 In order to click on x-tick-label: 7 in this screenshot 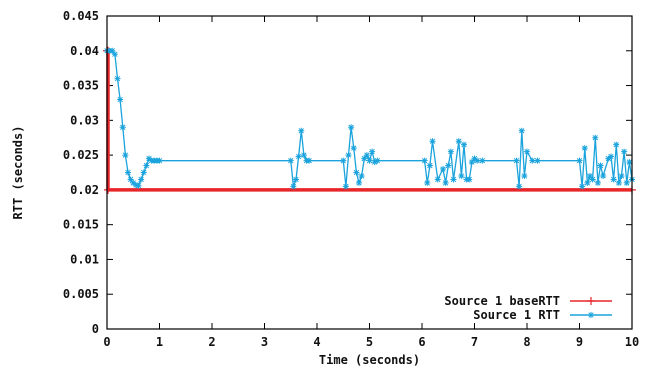, I will do `click(474, 342)`.